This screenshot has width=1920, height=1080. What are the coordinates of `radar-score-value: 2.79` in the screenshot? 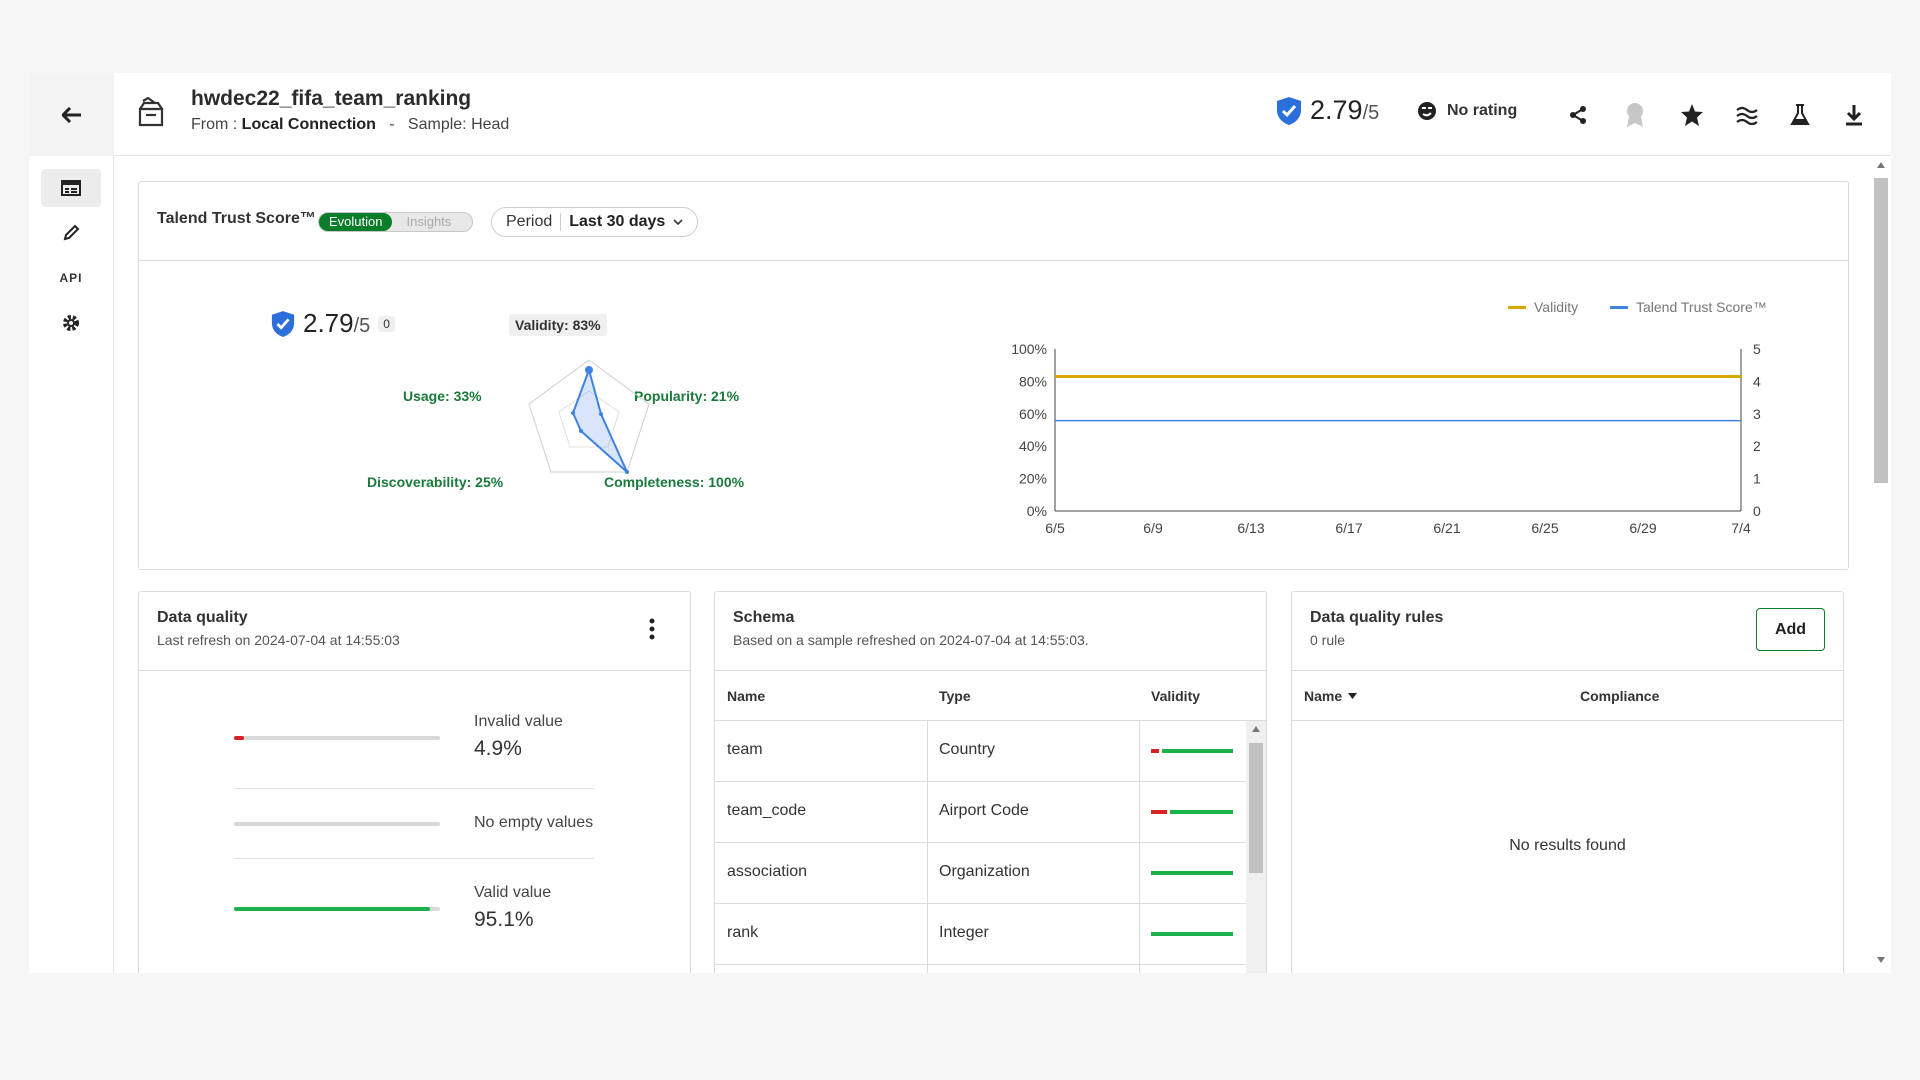 It's located at (328, 323).